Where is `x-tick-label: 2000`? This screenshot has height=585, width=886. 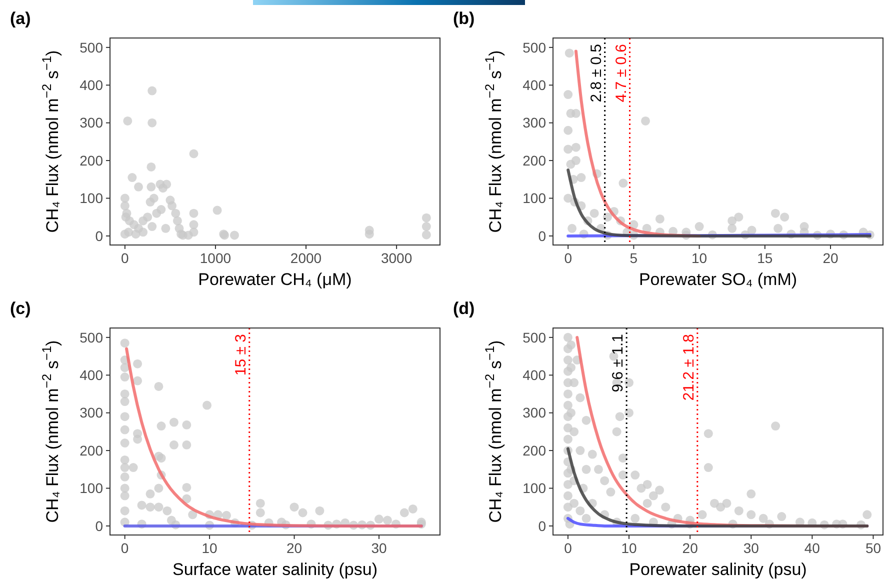
x-tick-label: 2000 is located at coordinates (306, 258).